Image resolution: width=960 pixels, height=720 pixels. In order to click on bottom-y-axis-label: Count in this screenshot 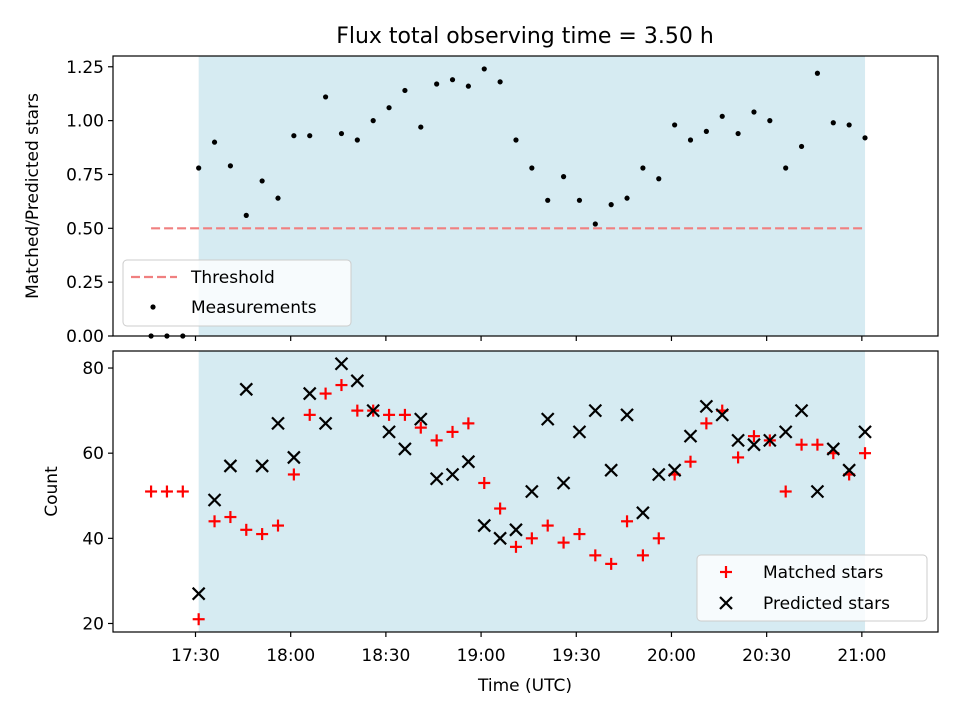, I will do `click(52, 491)`.